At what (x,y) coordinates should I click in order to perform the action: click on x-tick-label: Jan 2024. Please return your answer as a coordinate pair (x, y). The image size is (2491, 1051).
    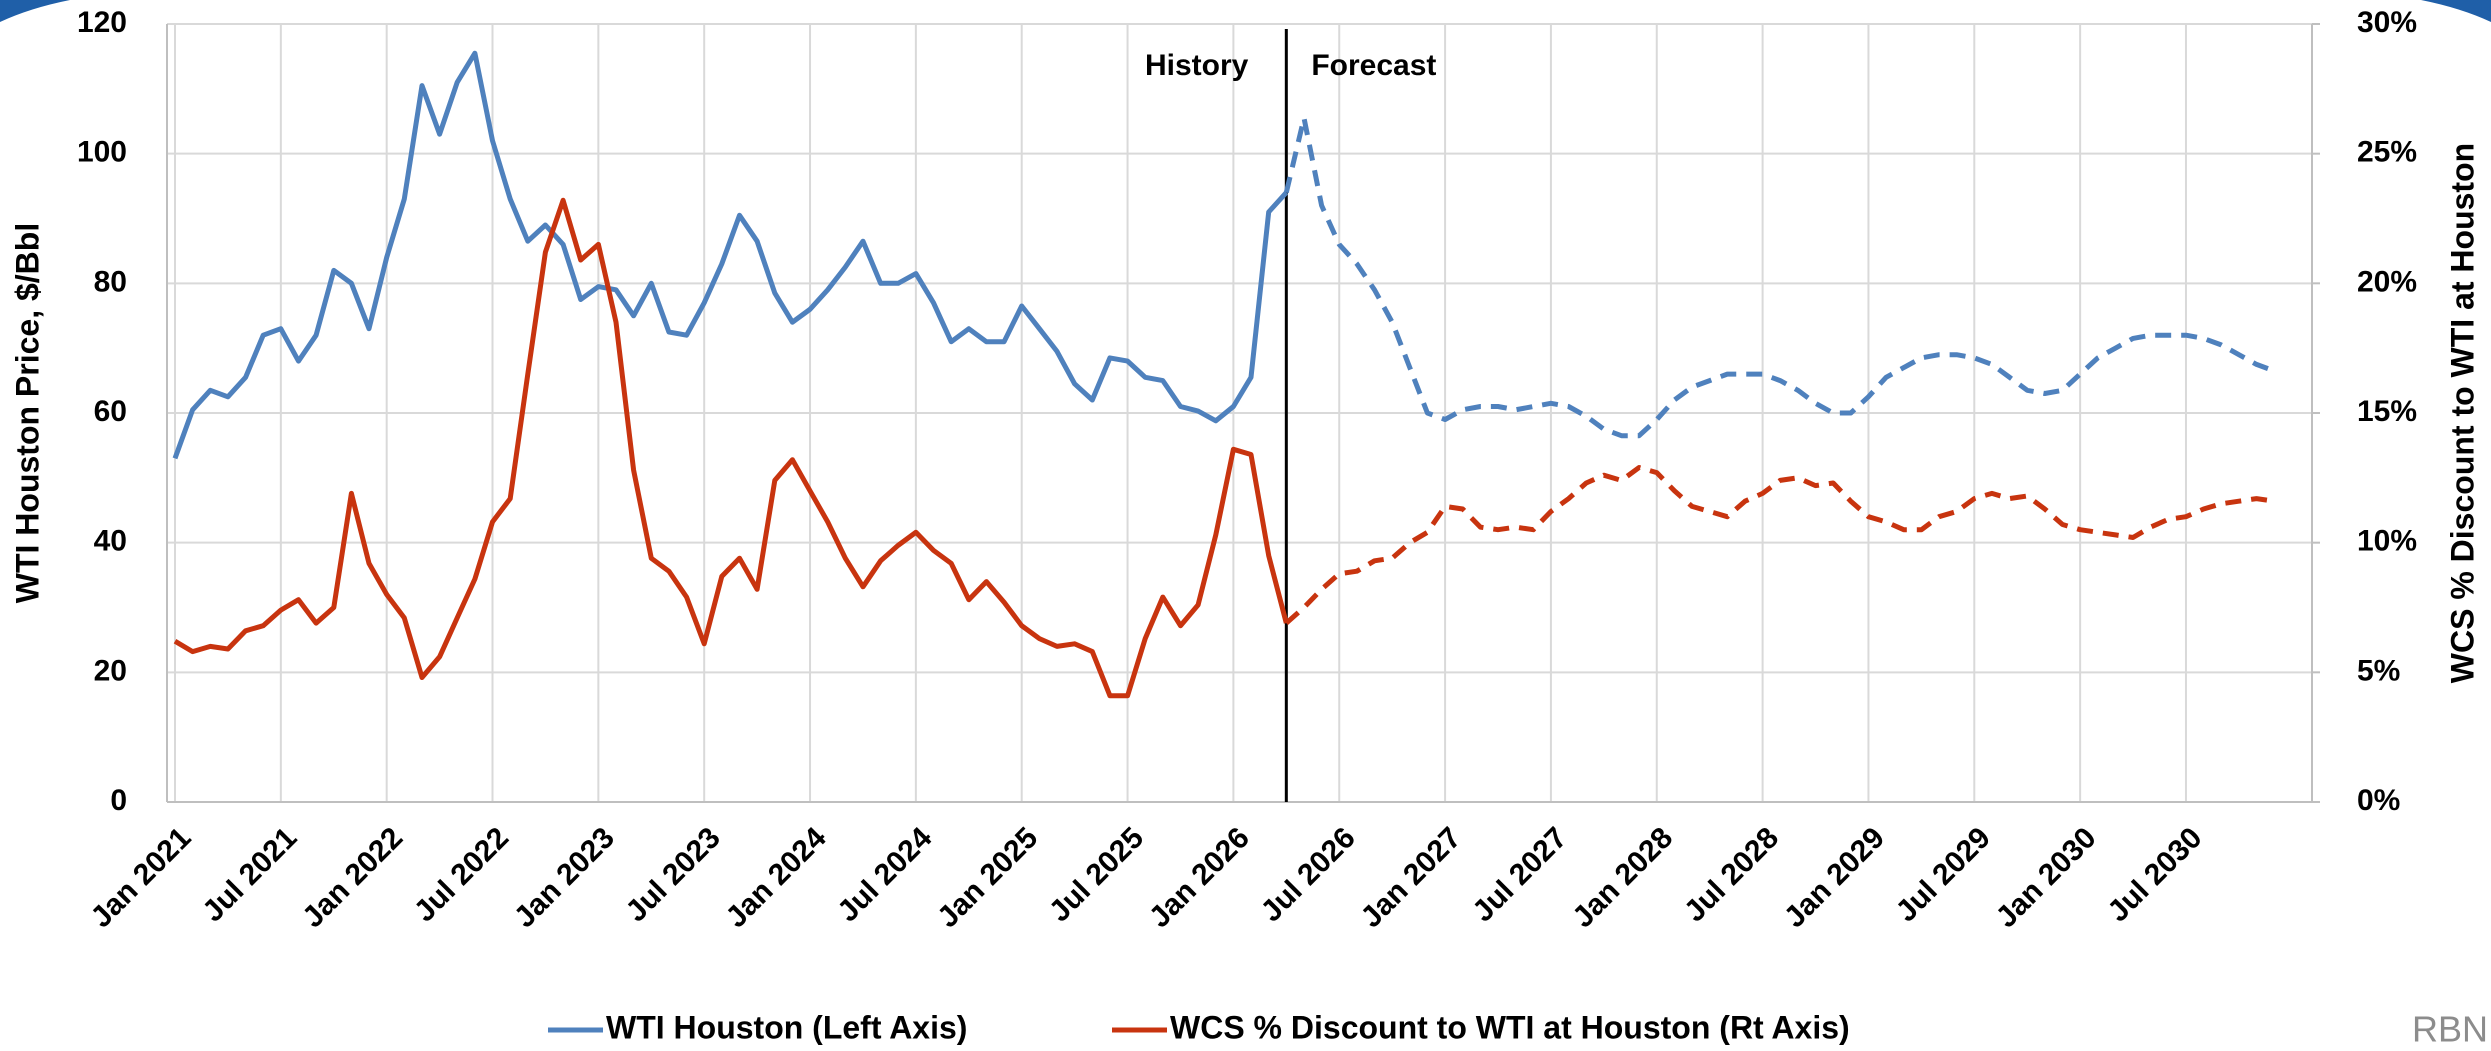
    Looking at the image, I should click on (776, 877).